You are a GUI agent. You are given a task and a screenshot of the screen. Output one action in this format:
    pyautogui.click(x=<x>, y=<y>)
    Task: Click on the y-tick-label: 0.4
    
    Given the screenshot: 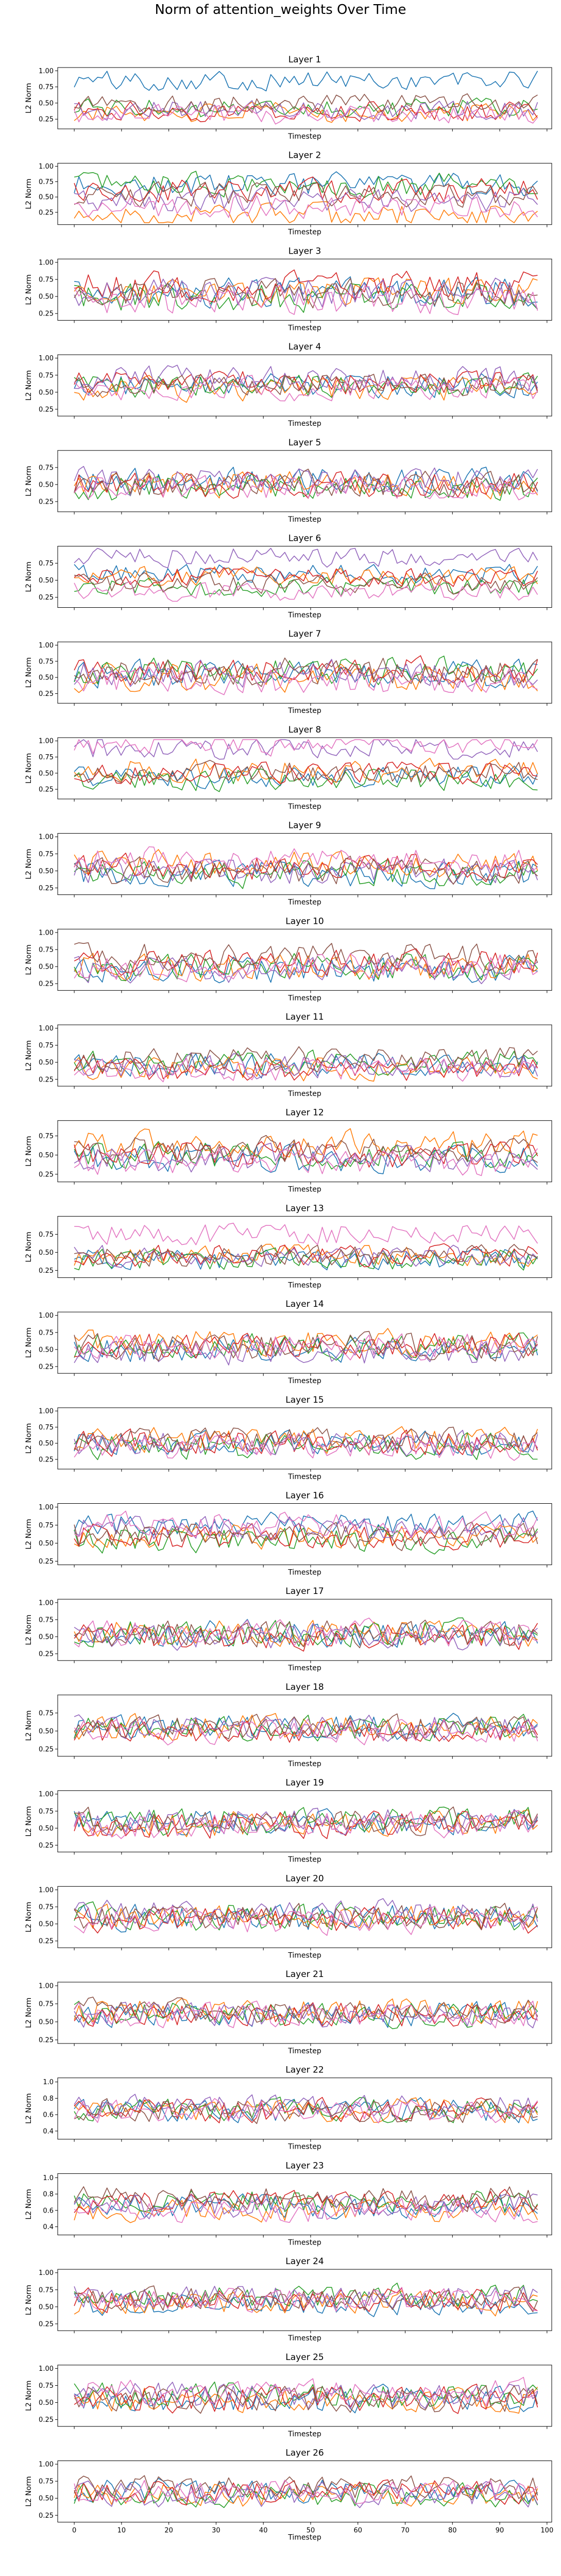 What is the action you would take?
    pyautogui.click(x=48, y=2131)
    